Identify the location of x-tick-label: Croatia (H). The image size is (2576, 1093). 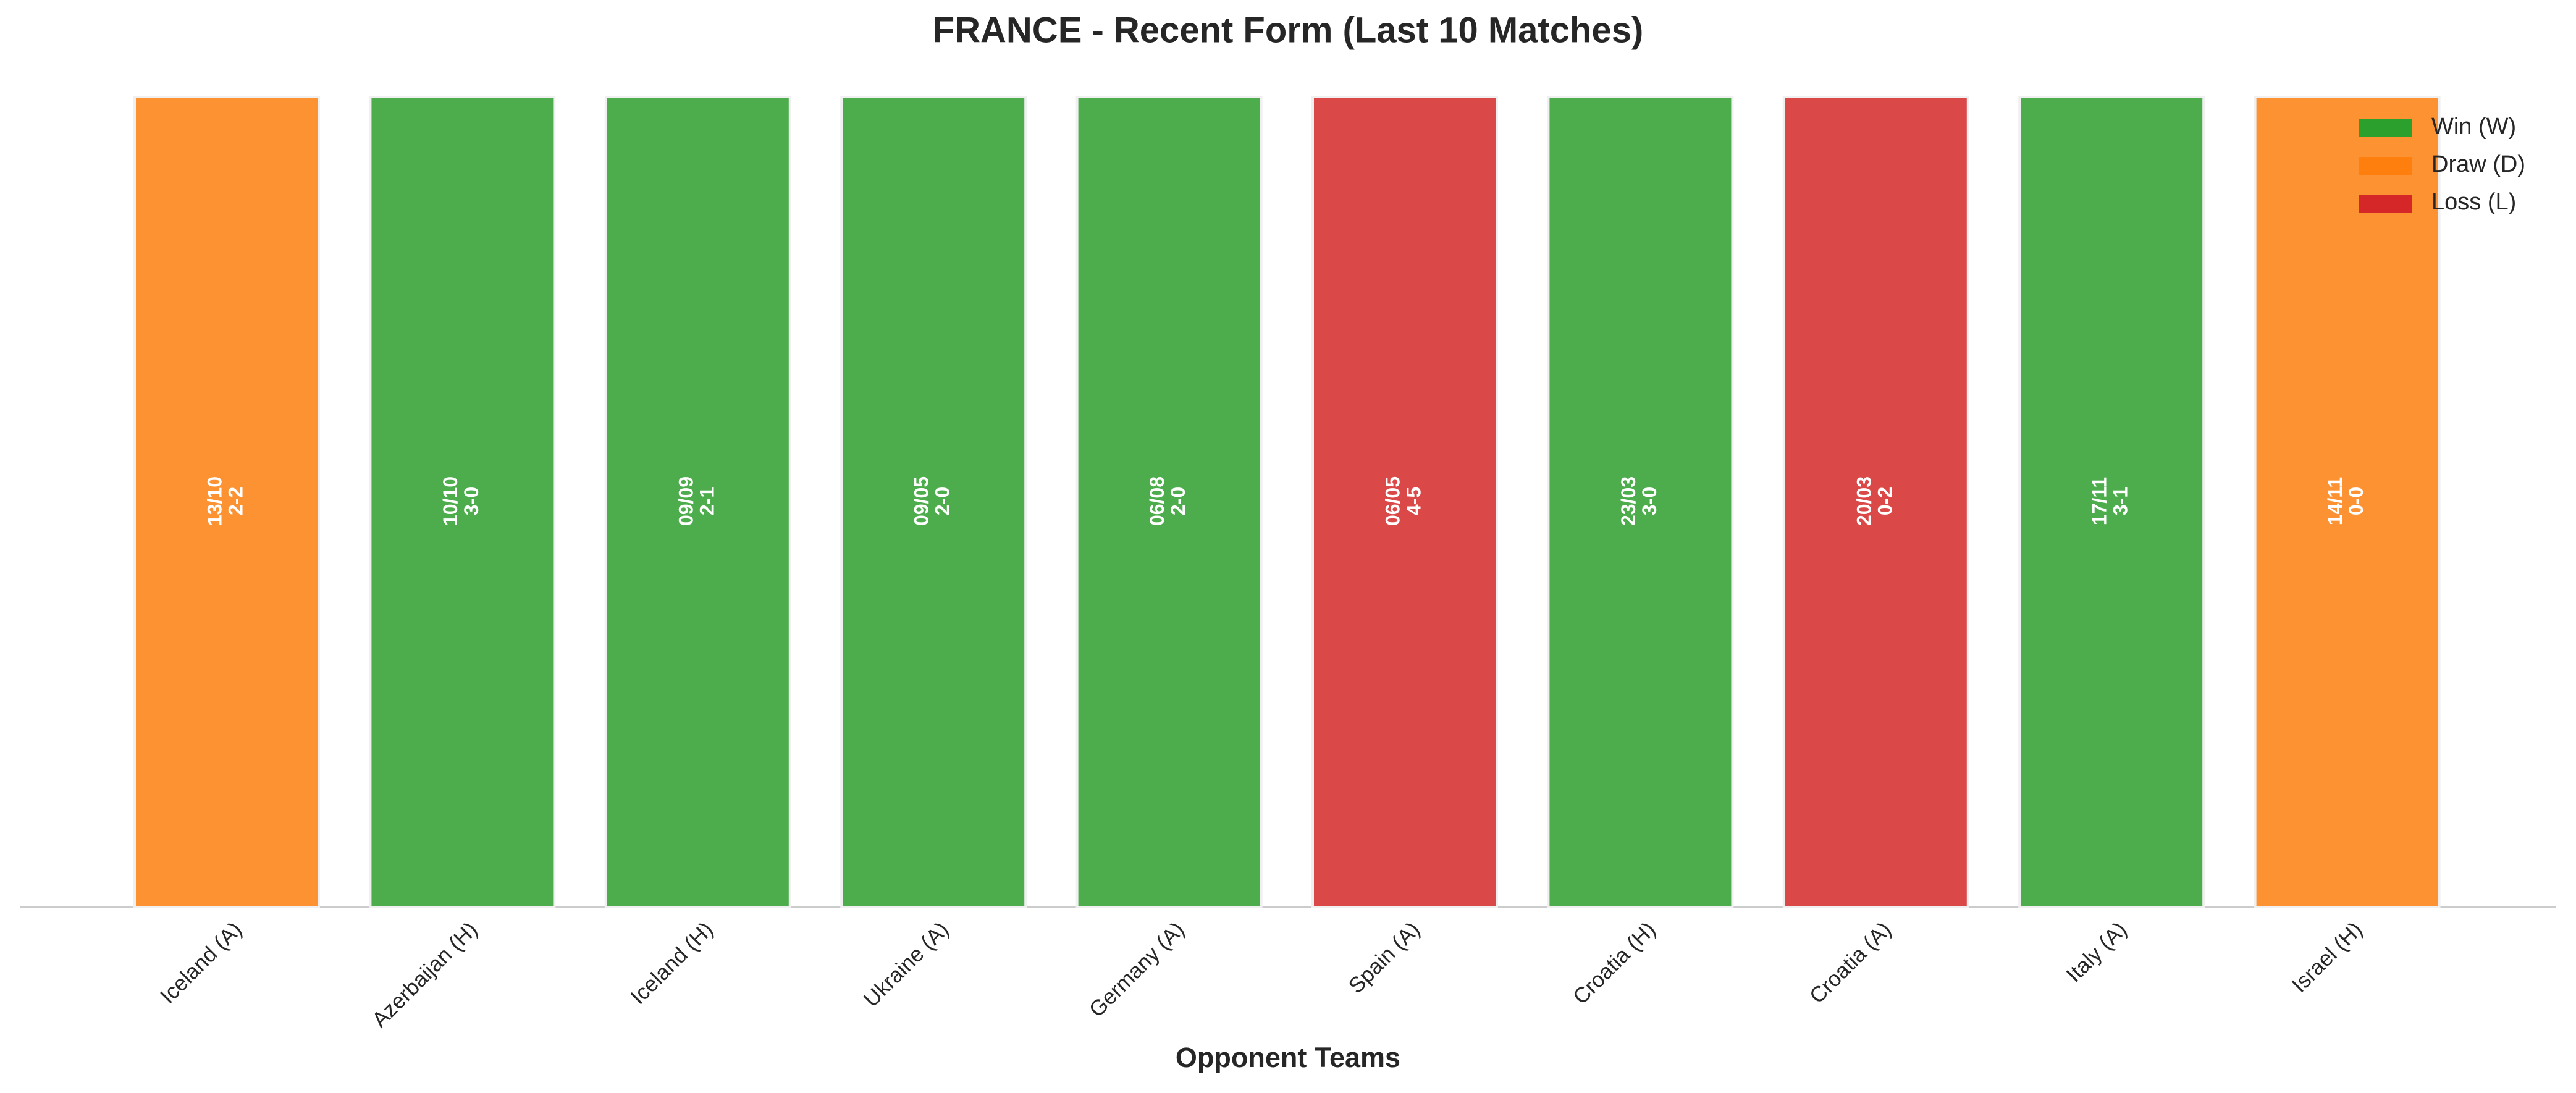
(1614, 964).